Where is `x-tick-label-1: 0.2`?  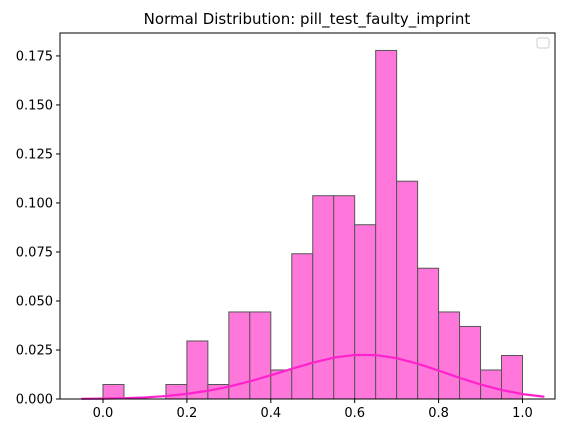 x-tick-label-1: 0.2 is located at coordinates (187, 413).